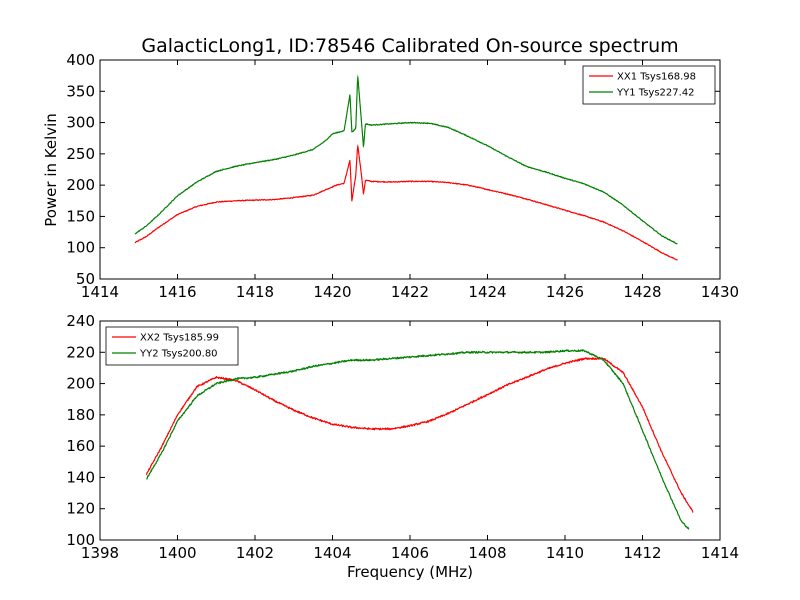 Image resolution: width=800 pixels, height=600 pixels. Describe the element at coordinates (410, 553) in the screenshot. I see `x-tick-label: 1406` at that location.